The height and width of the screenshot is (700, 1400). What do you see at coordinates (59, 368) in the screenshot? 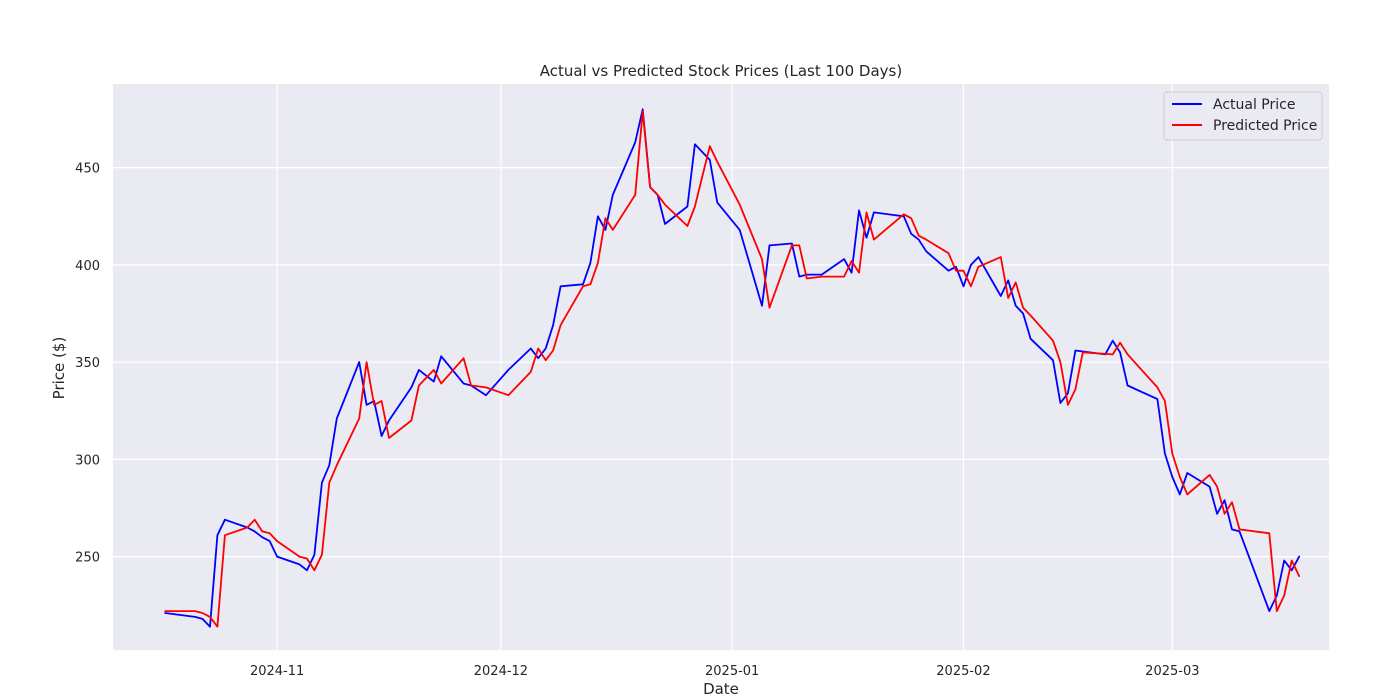
I see `y-axis-label: Price ($)` at bounding box center [59, 368].